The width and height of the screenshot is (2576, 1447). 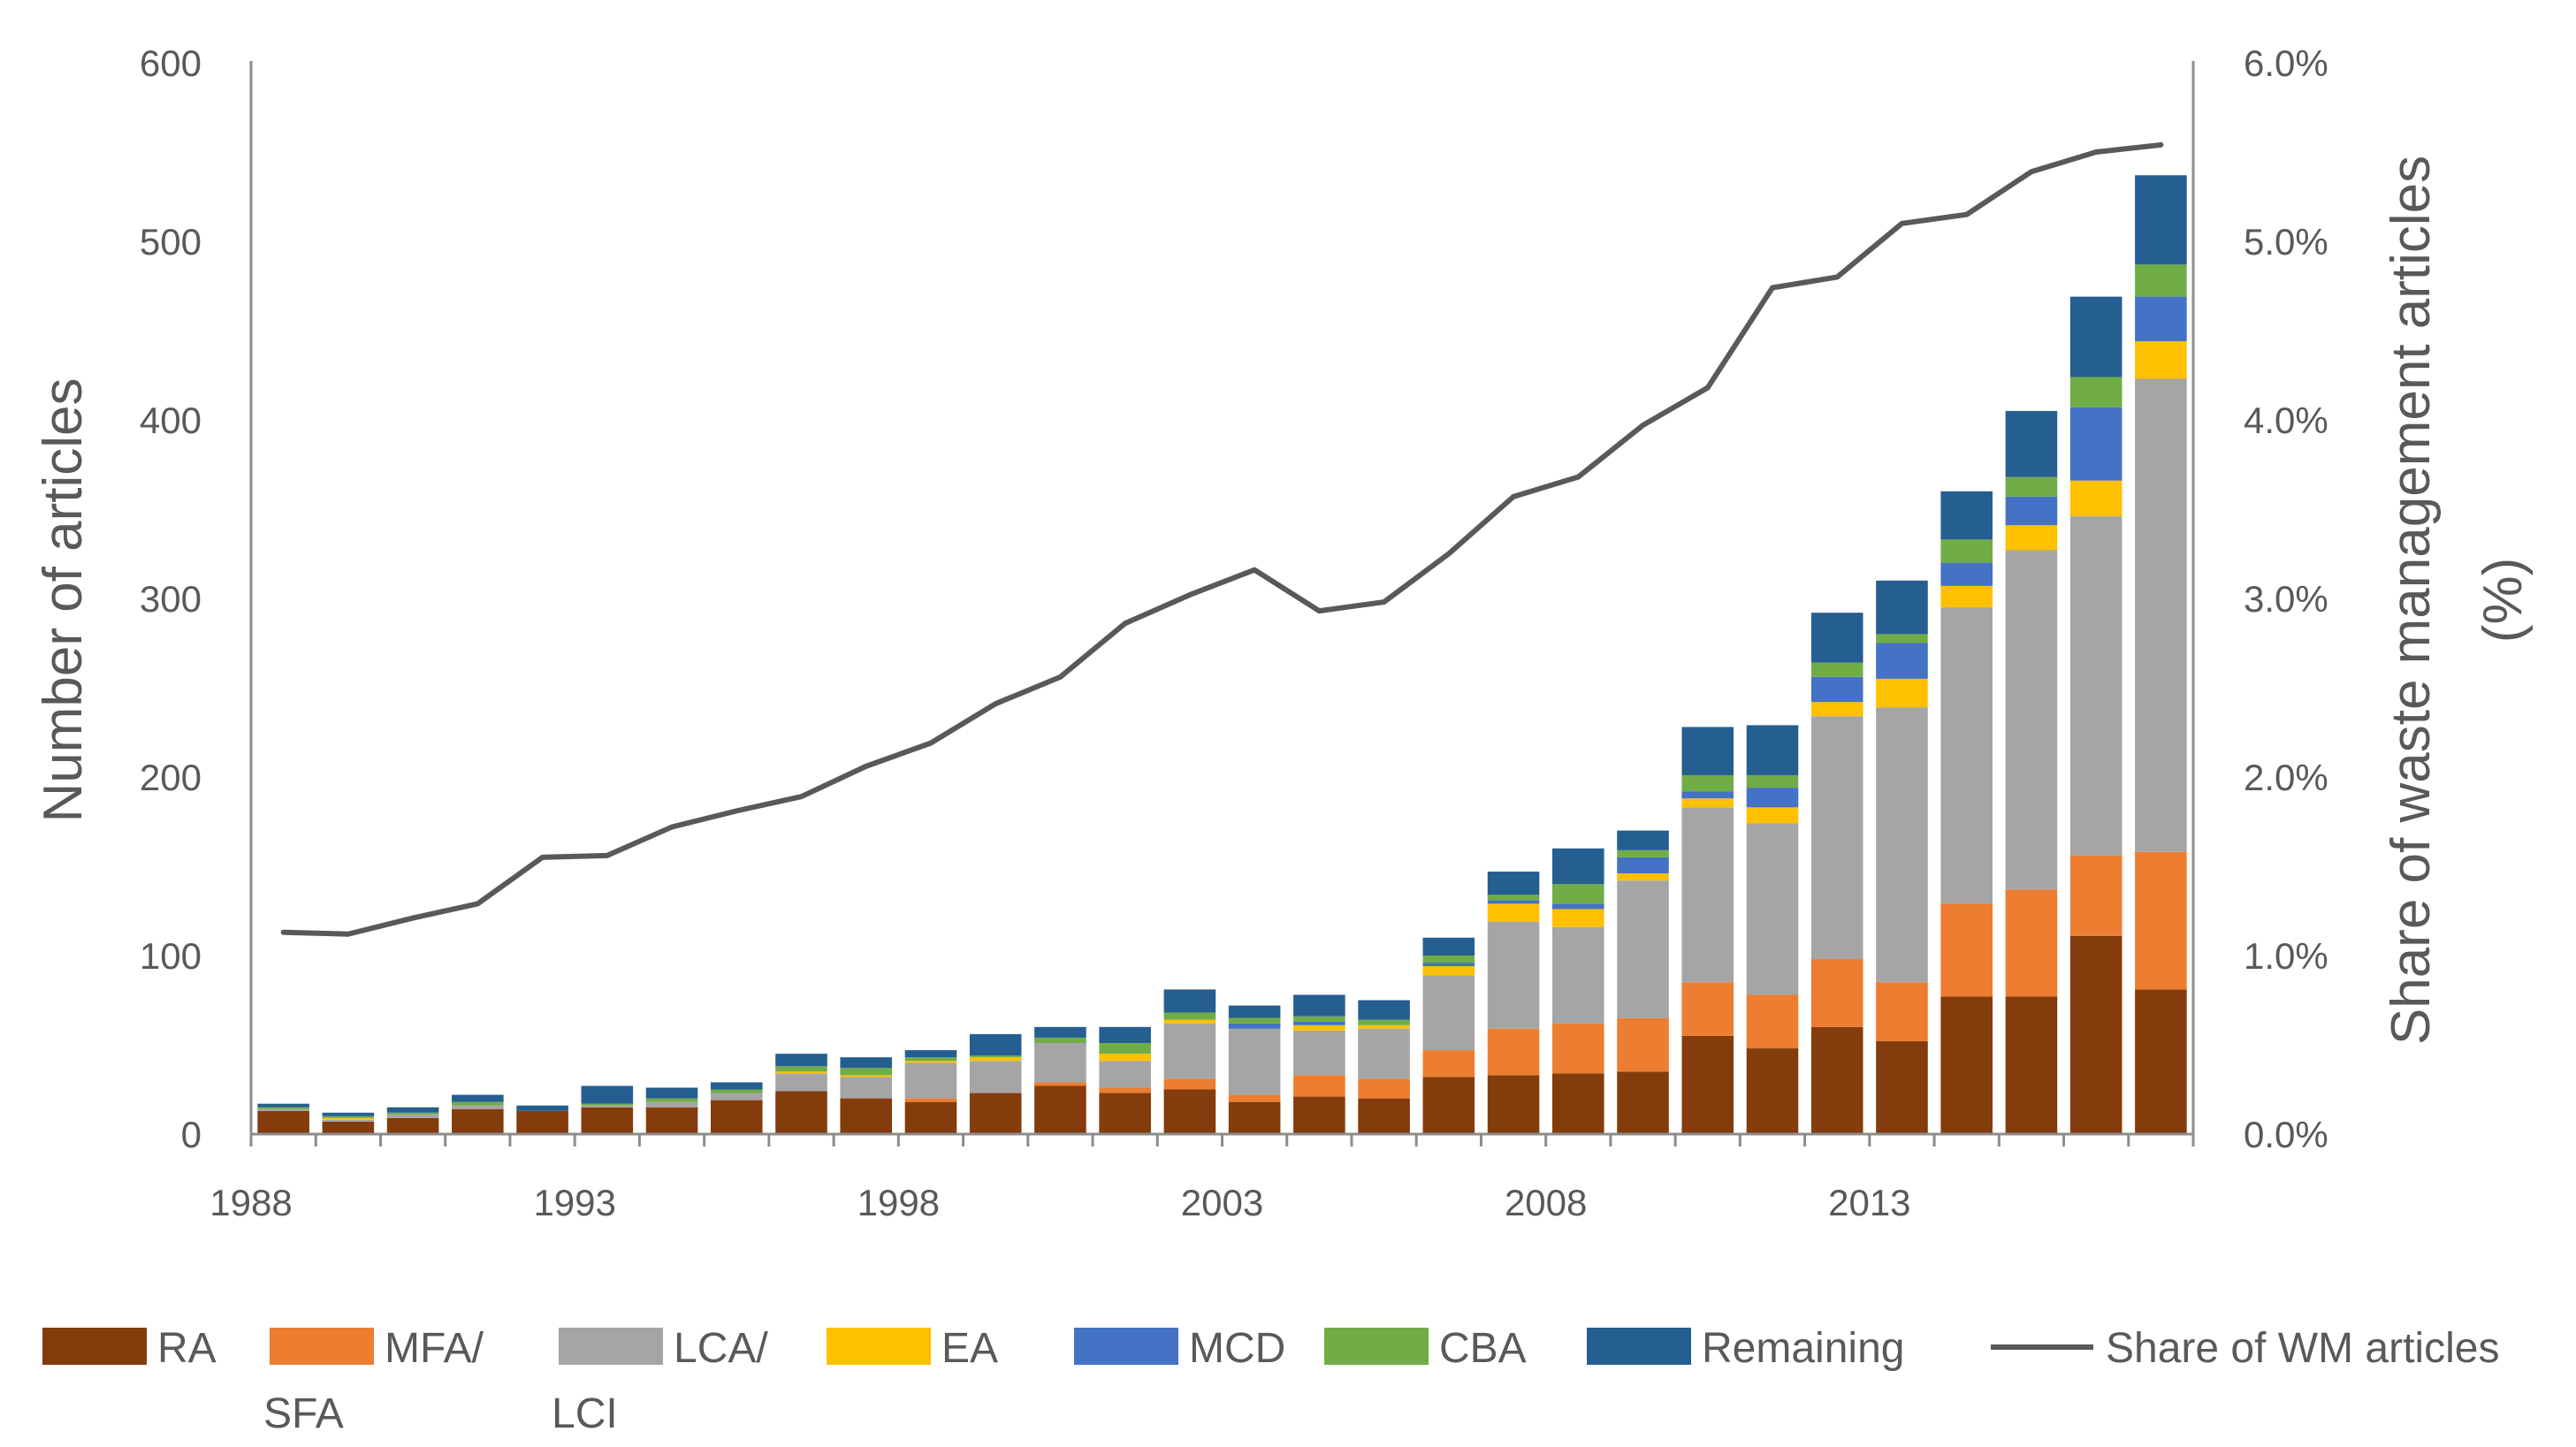 What do you see at coordinates (1902, 661) in the screenshot?
I see `bar-mcd-2013` at bounding box center [1902, 661].